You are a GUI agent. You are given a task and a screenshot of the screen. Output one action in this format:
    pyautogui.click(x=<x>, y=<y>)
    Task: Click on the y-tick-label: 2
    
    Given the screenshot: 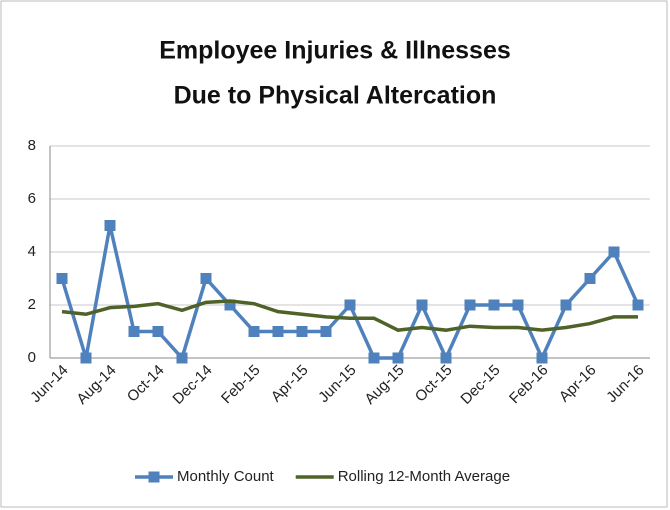 What is the action you would take?
    pyautogui.click(x=32, y=304)
    